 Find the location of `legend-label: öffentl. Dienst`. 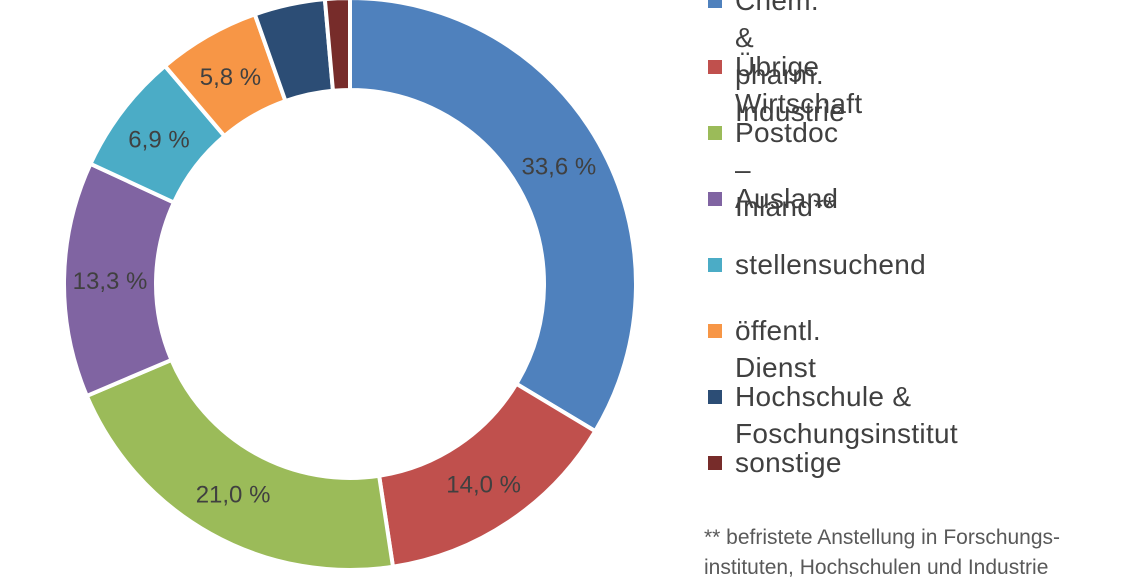

legend-label: öffentl. Dienst is located at coordinates (778, 349).